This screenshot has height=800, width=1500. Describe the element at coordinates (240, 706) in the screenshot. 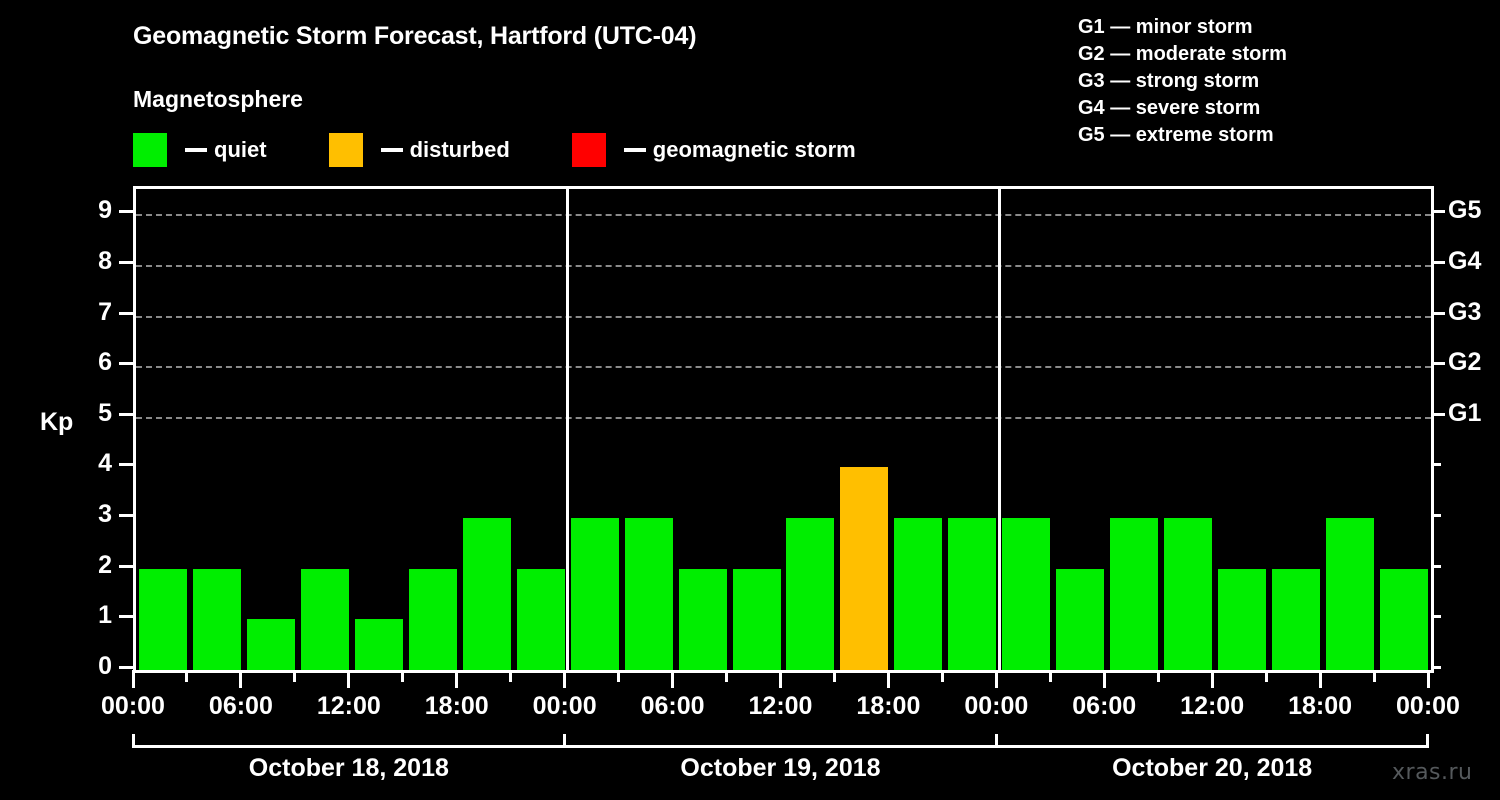

I see `x-tick-label-1: 06:00` at that location.